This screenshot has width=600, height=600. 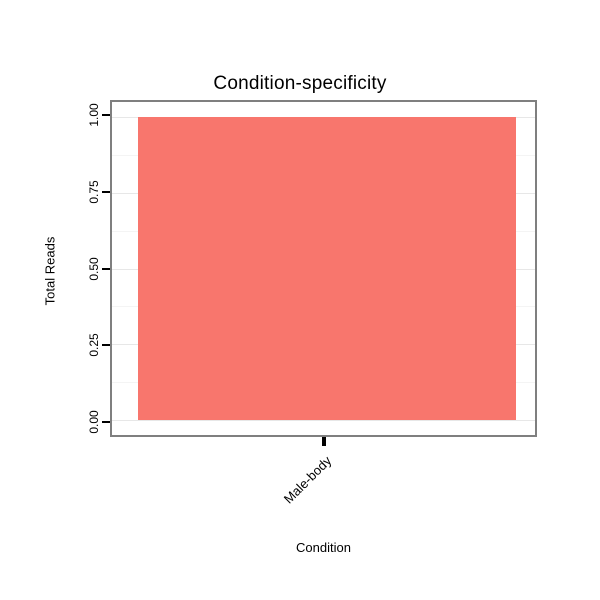 What do you see at coordinates (323, 547) in the screenshot?
I see `x-axis-title: Condition` at bounding box center [323, 547].